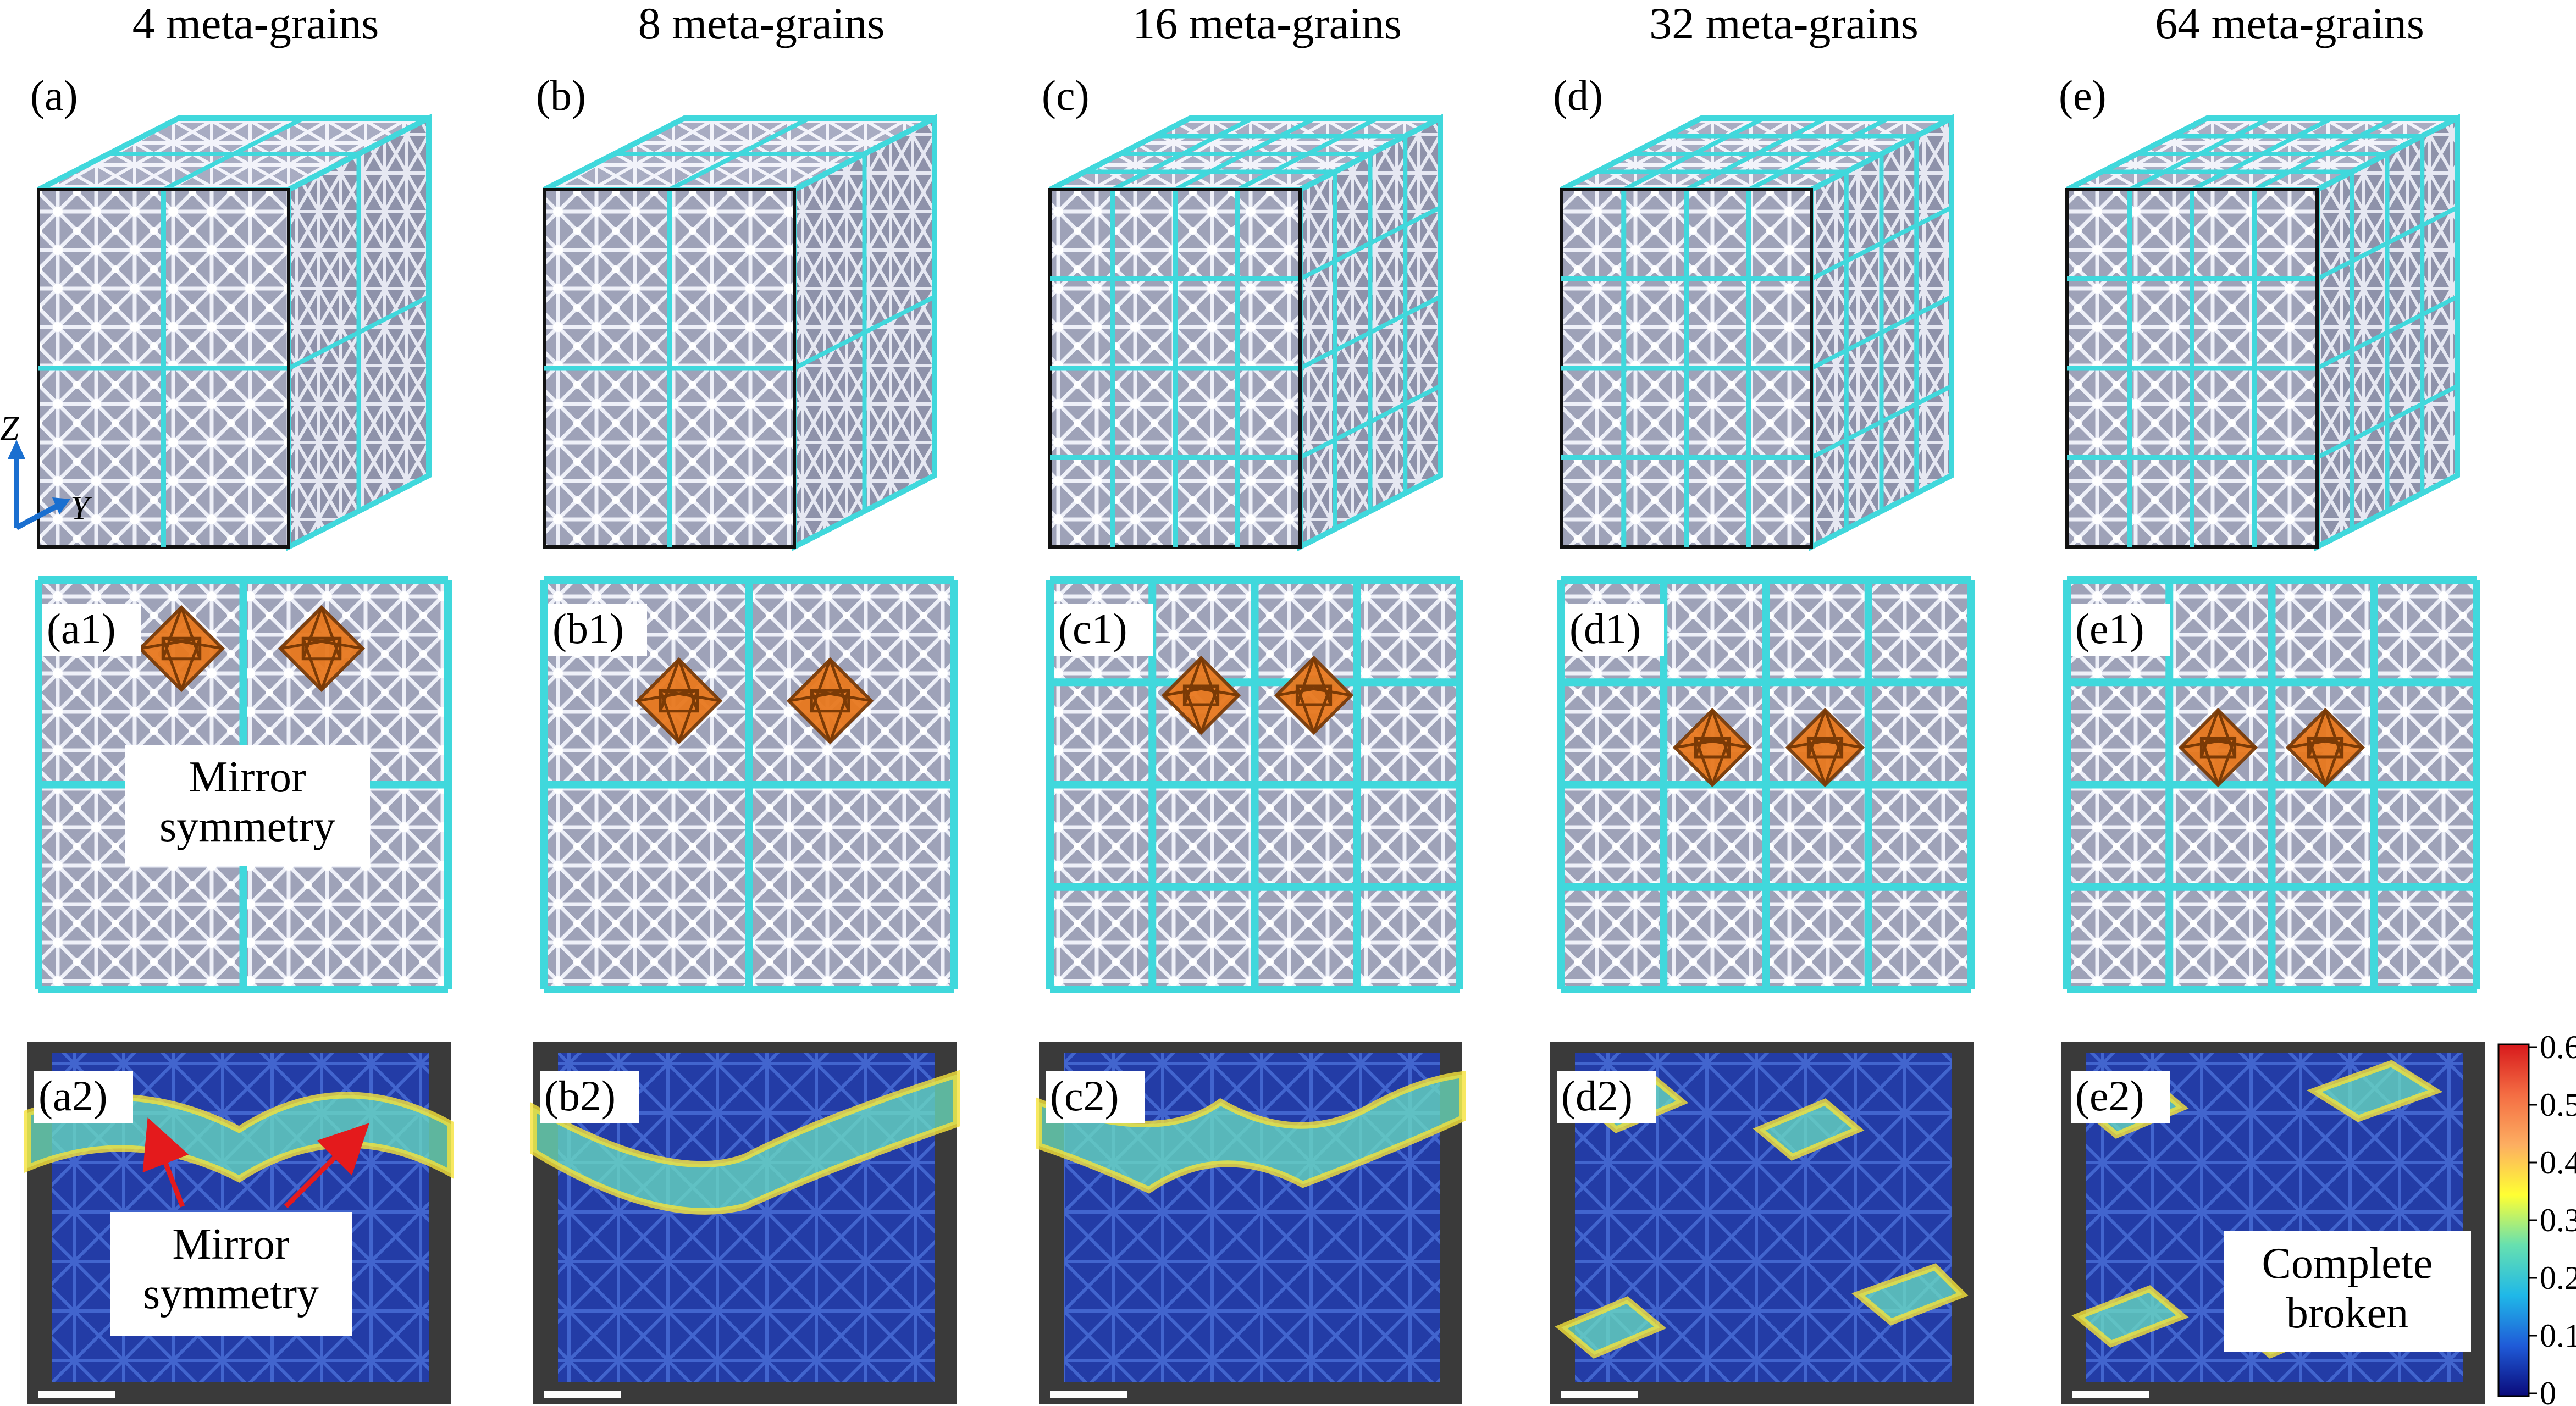 The height and width of the screenshot is (1406, 2576). Describe the element at coordinates (597, 630) in the screenshot. I see `panel-label-slice-2-bg` at that location.